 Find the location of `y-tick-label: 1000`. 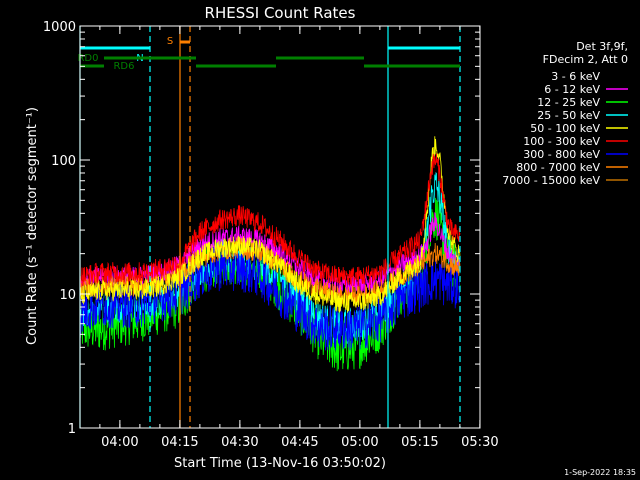

y-tick-label: 1000 is located at coordinates (59, 27).